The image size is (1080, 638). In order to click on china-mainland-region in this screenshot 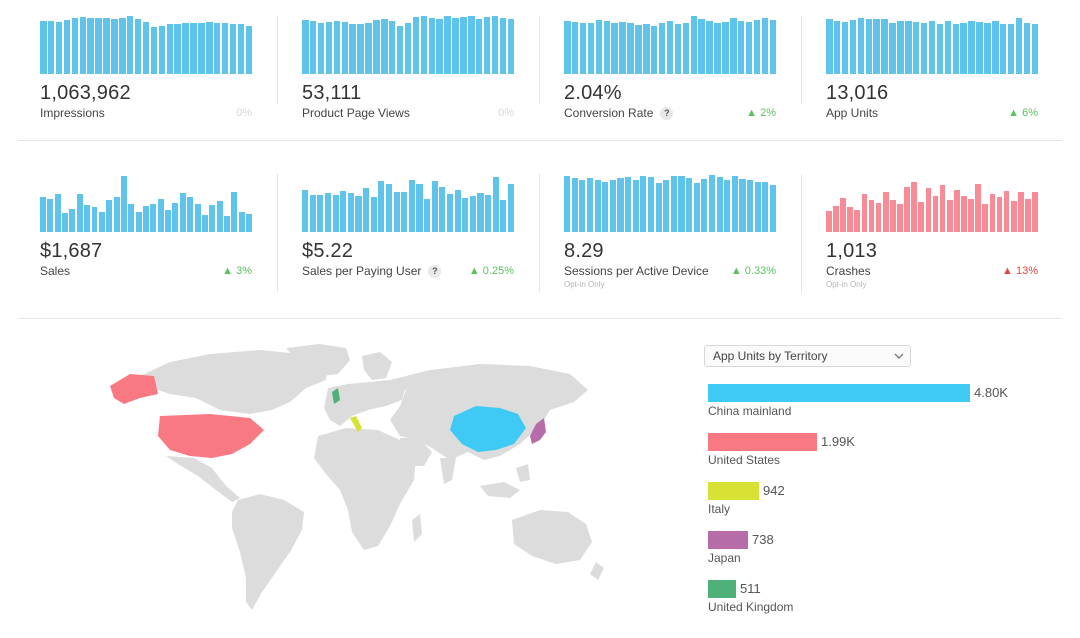, I will do `click(488, 429)`.